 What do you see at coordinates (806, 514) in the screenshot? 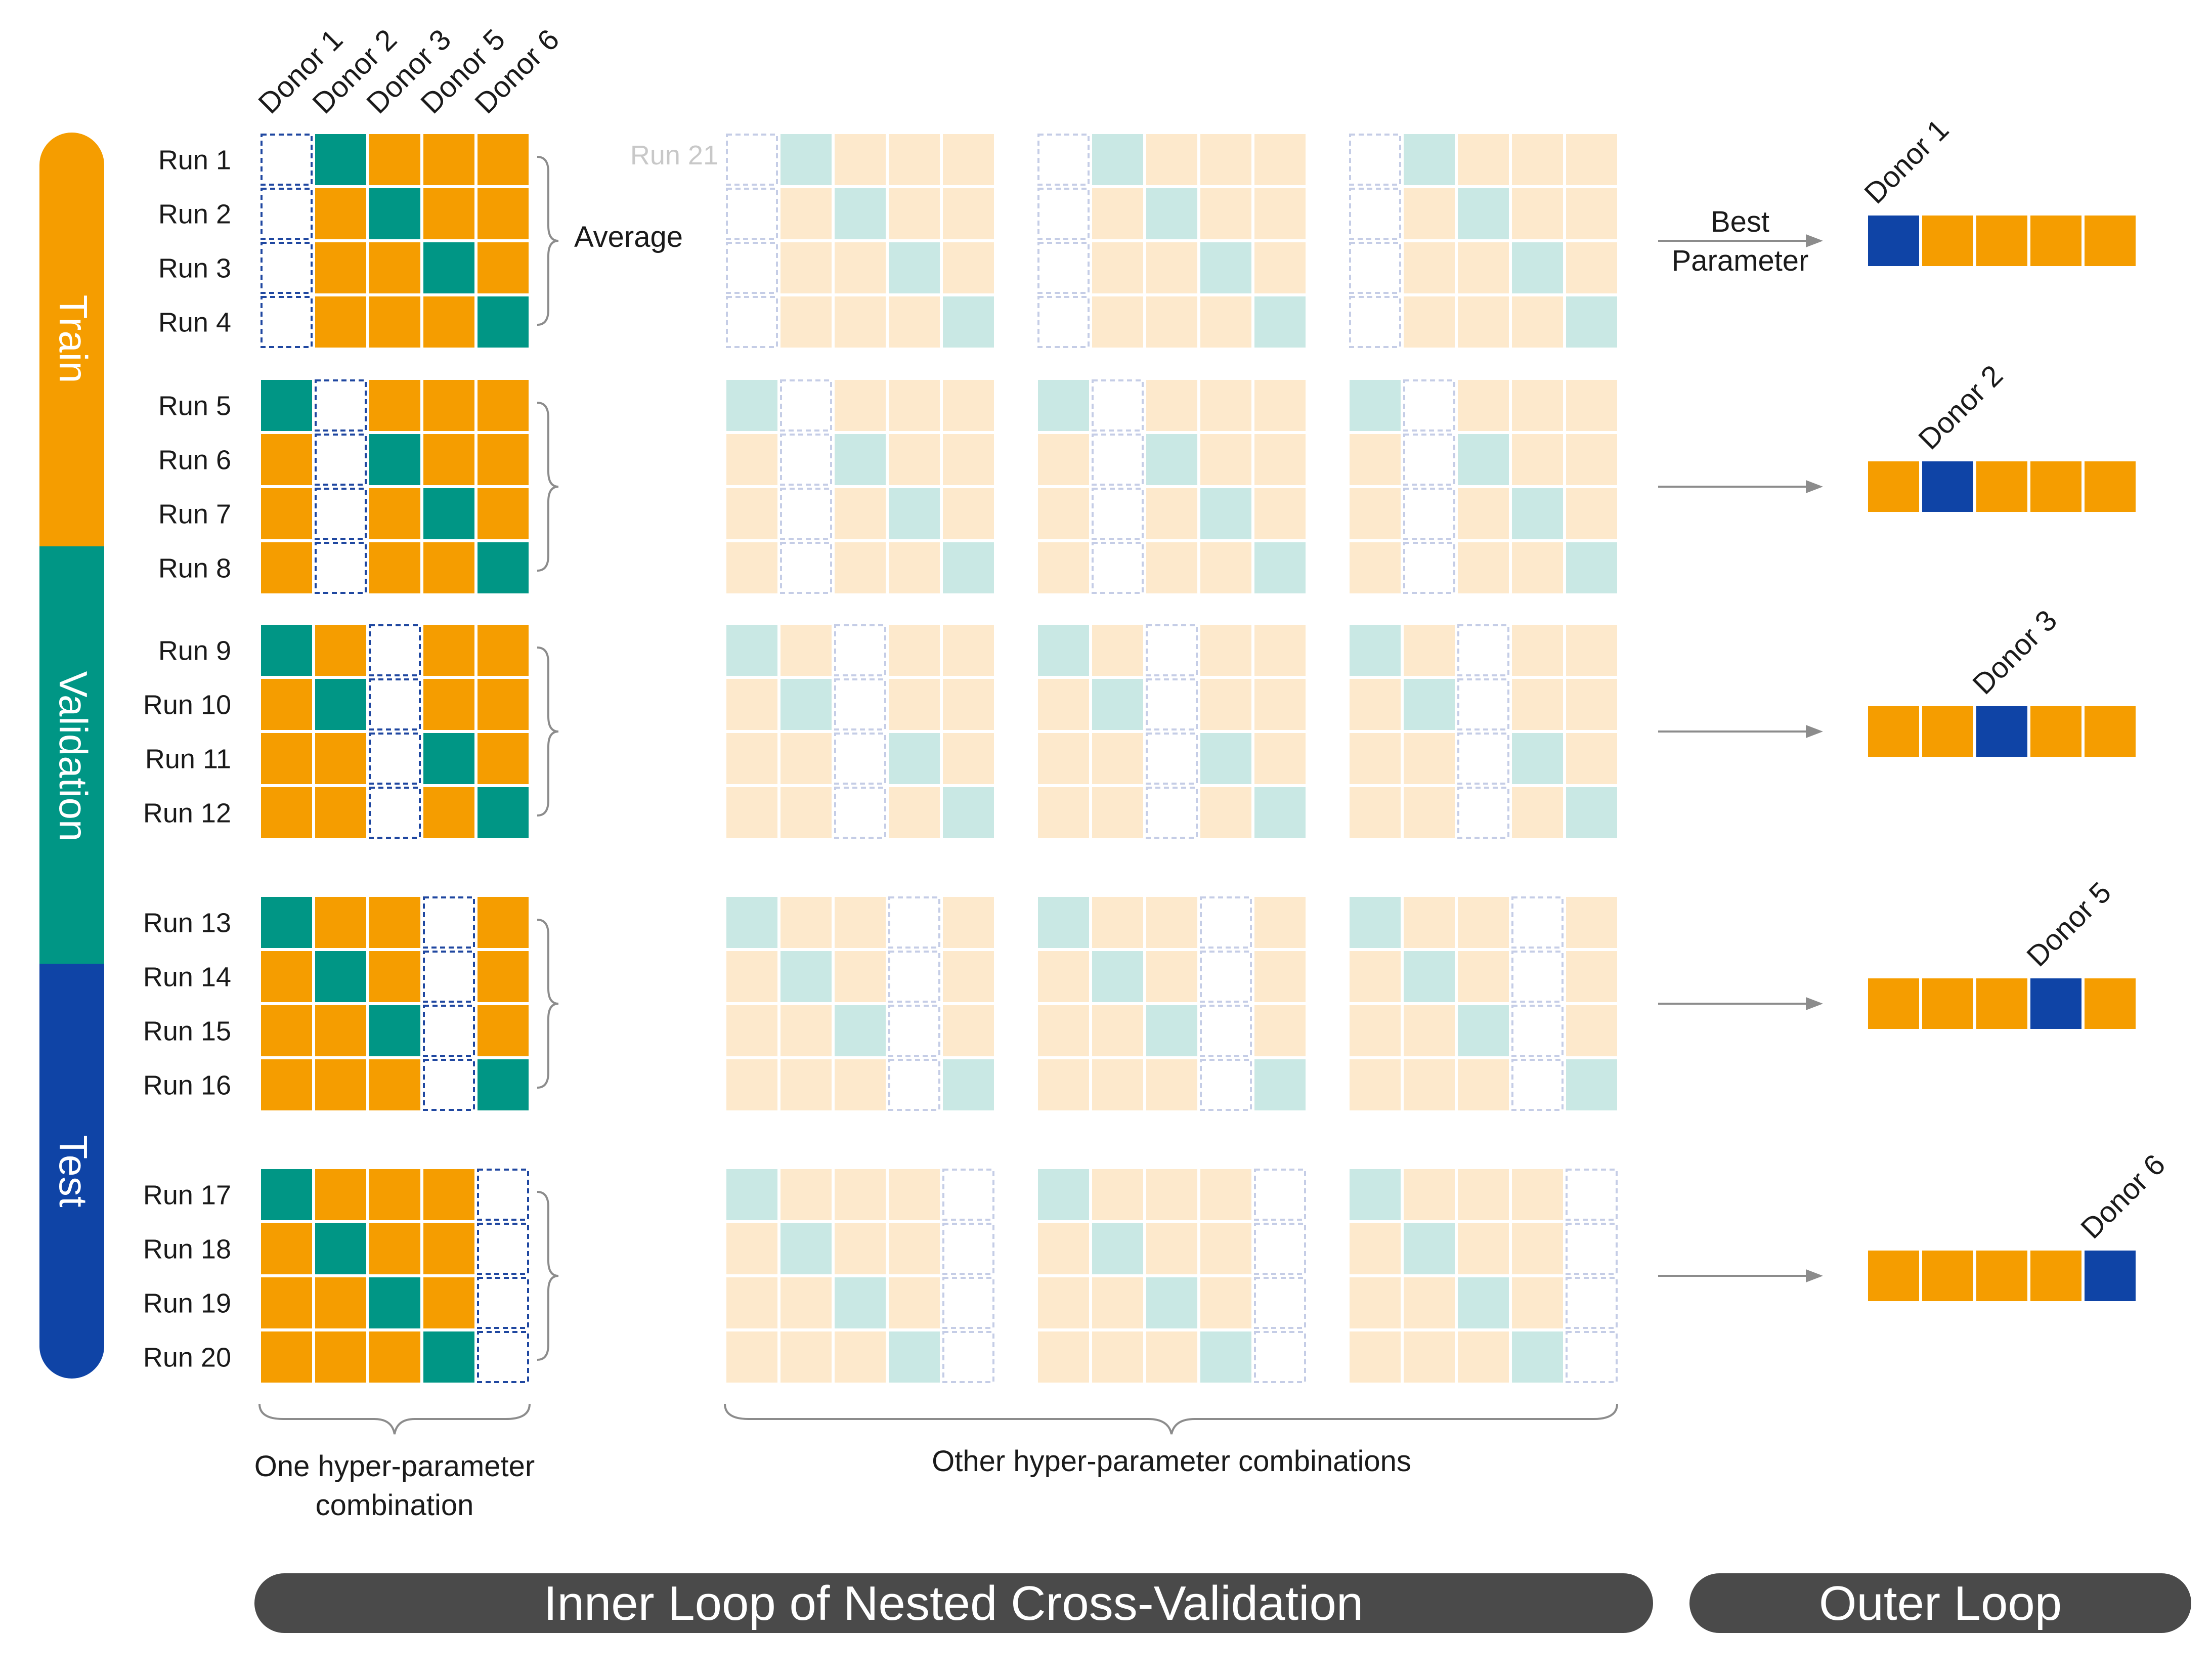
I see `grid-2-block-2-row-3-col-2-test-cell` at bounding box center [806, 514].